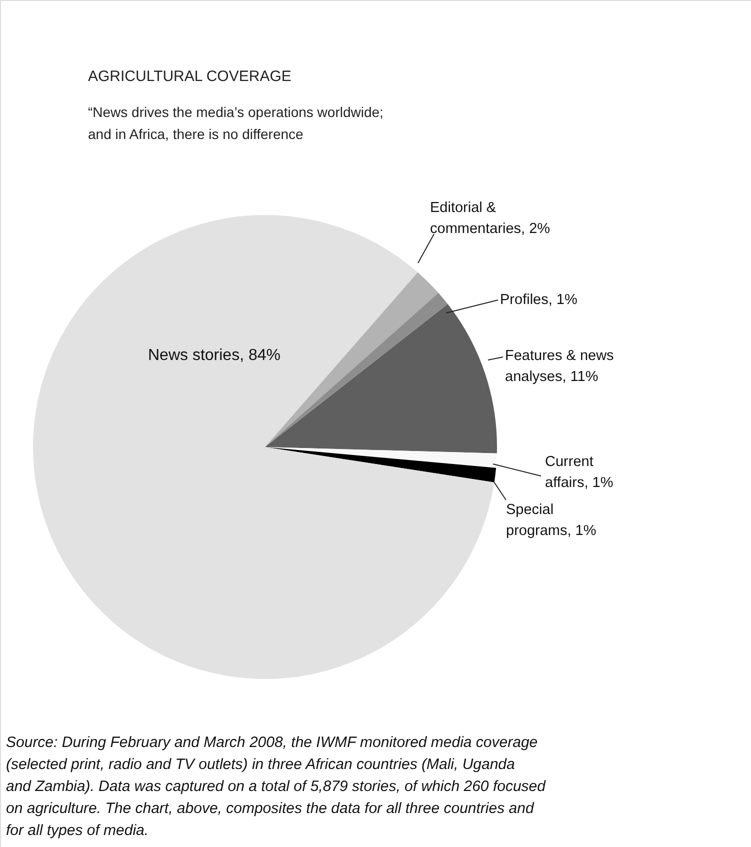 This screenshot has height=847, width=751. Describe the element at coordinates (190, 76) in the screenshot. I see `chart-title: AGRICULTURAL COVERAGE` at that location.